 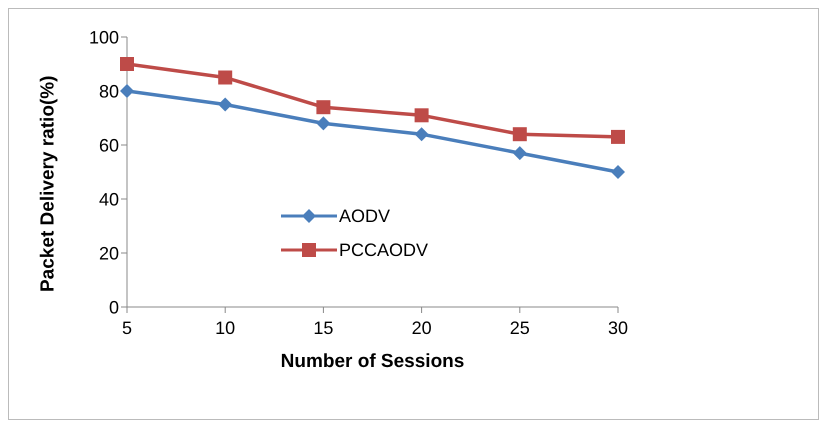 I want to click on x-tick-label: 5, so click(x=127, y=328).